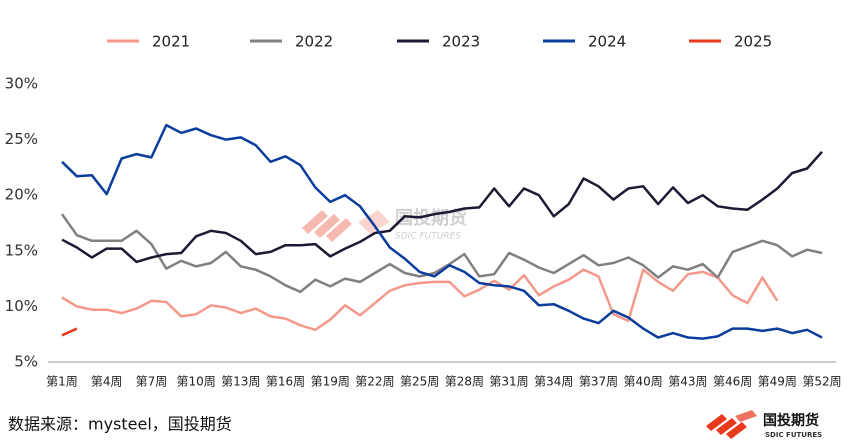  I want to click on x-tick-label: 第34周, so click(553, 382).